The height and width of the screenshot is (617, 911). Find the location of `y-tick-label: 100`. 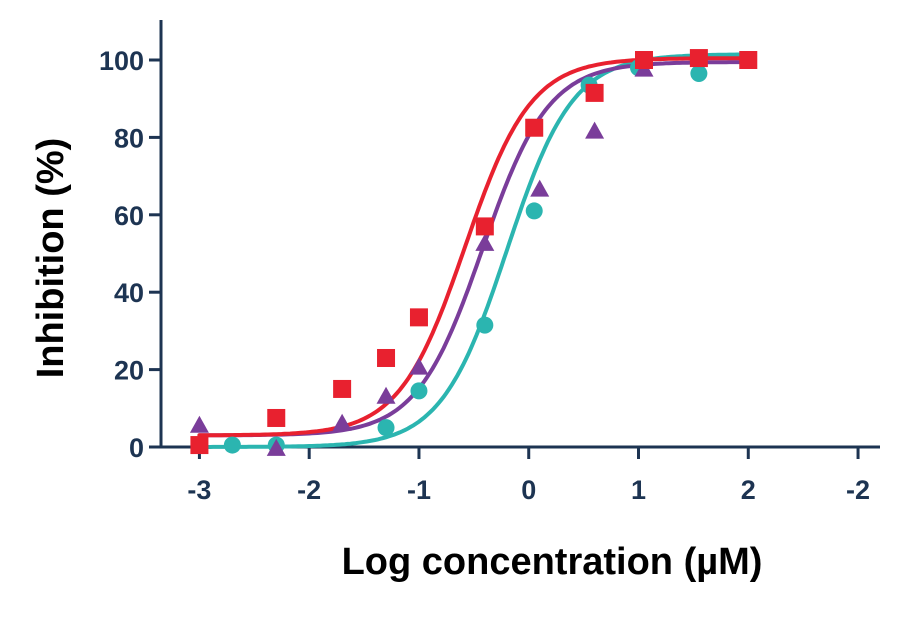

y-tick-label: 100 is located at coordinates (121, 61).